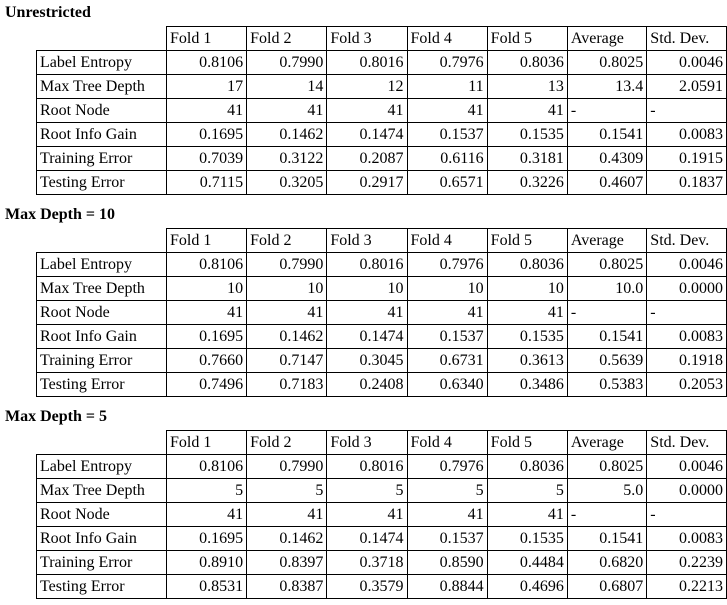 The width and height of the screenshot is (727, 605). What do you see at coordinates (686, 586) in the screenshot?
I see `table-cell: 0.2213` at bounding box center [686, 586].